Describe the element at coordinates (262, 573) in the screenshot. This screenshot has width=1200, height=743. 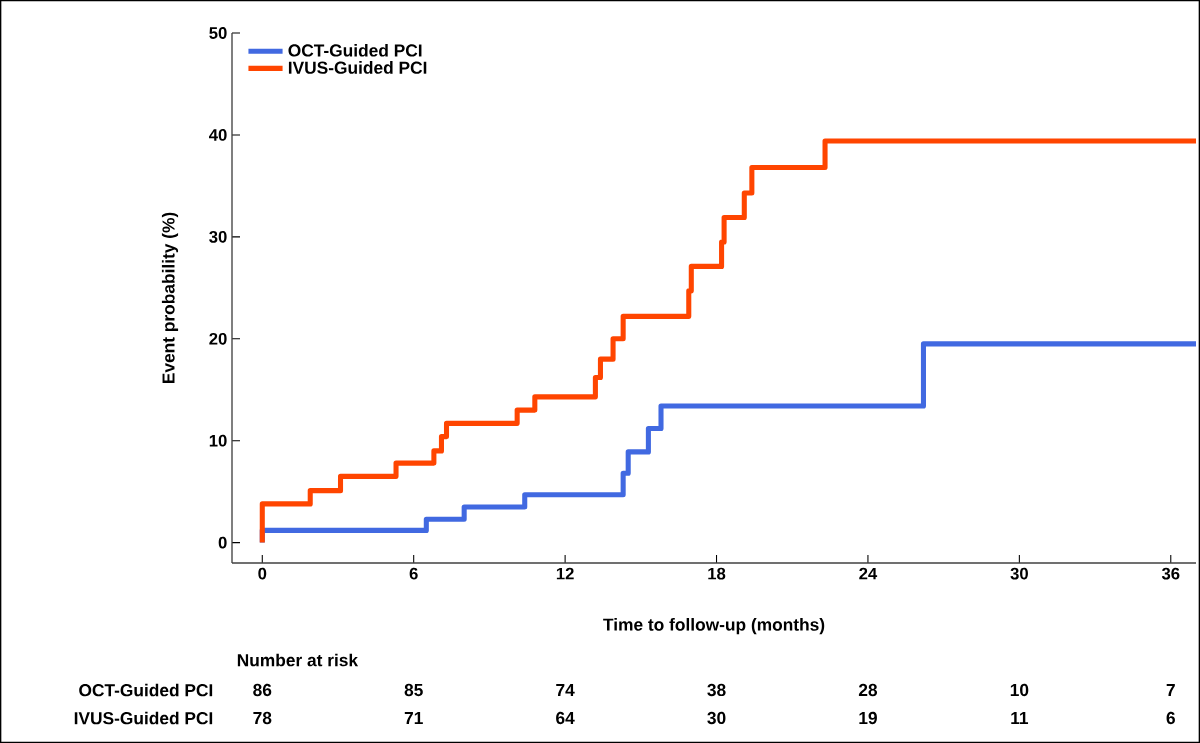
I see `x-tick-label: 0` at that location.